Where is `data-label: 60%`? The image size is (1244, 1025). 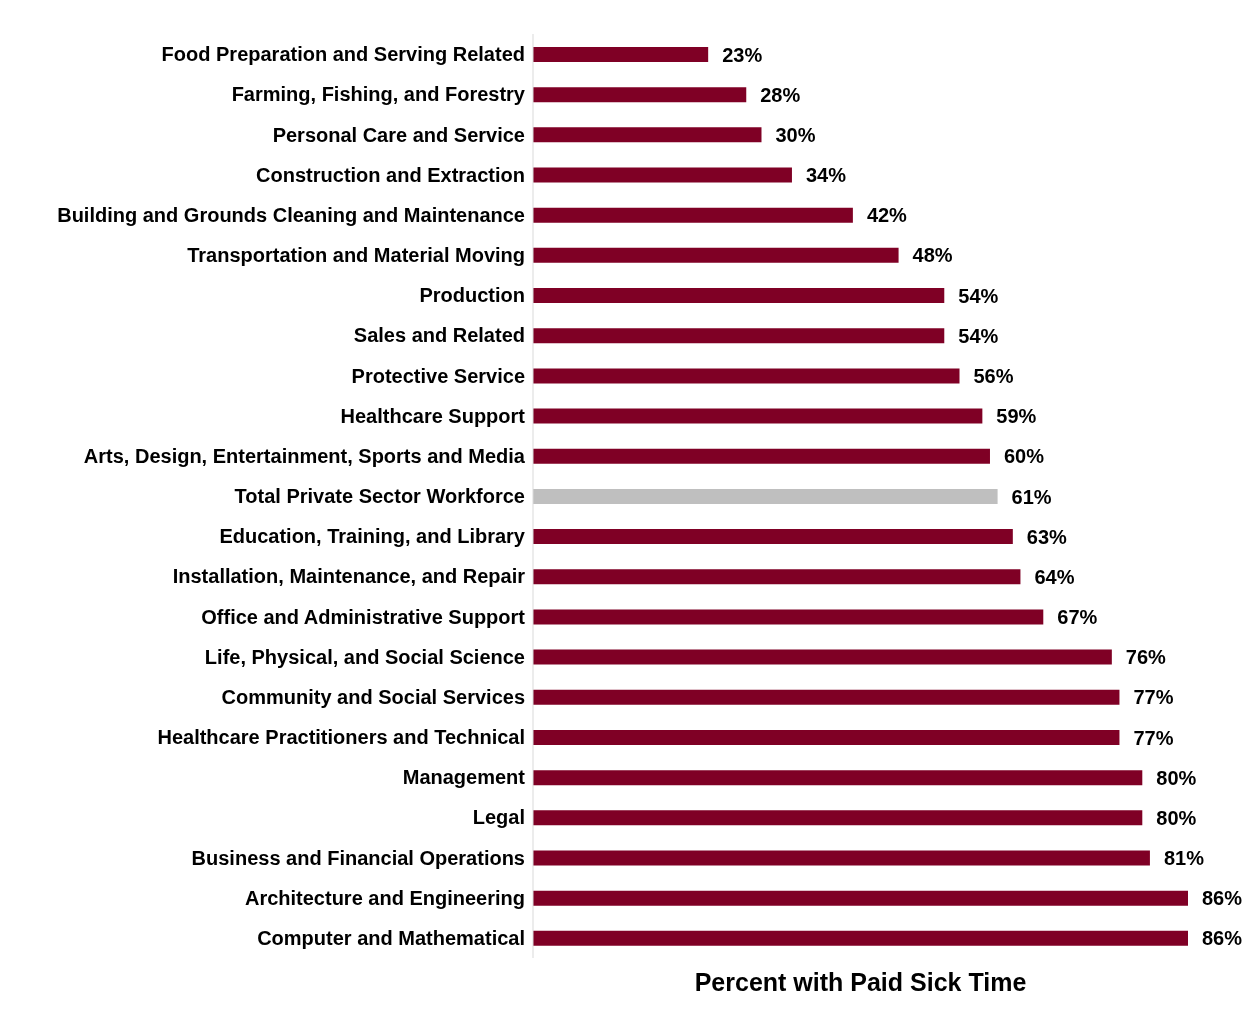
data-label: 60% is located at coordinates (1024, 456).